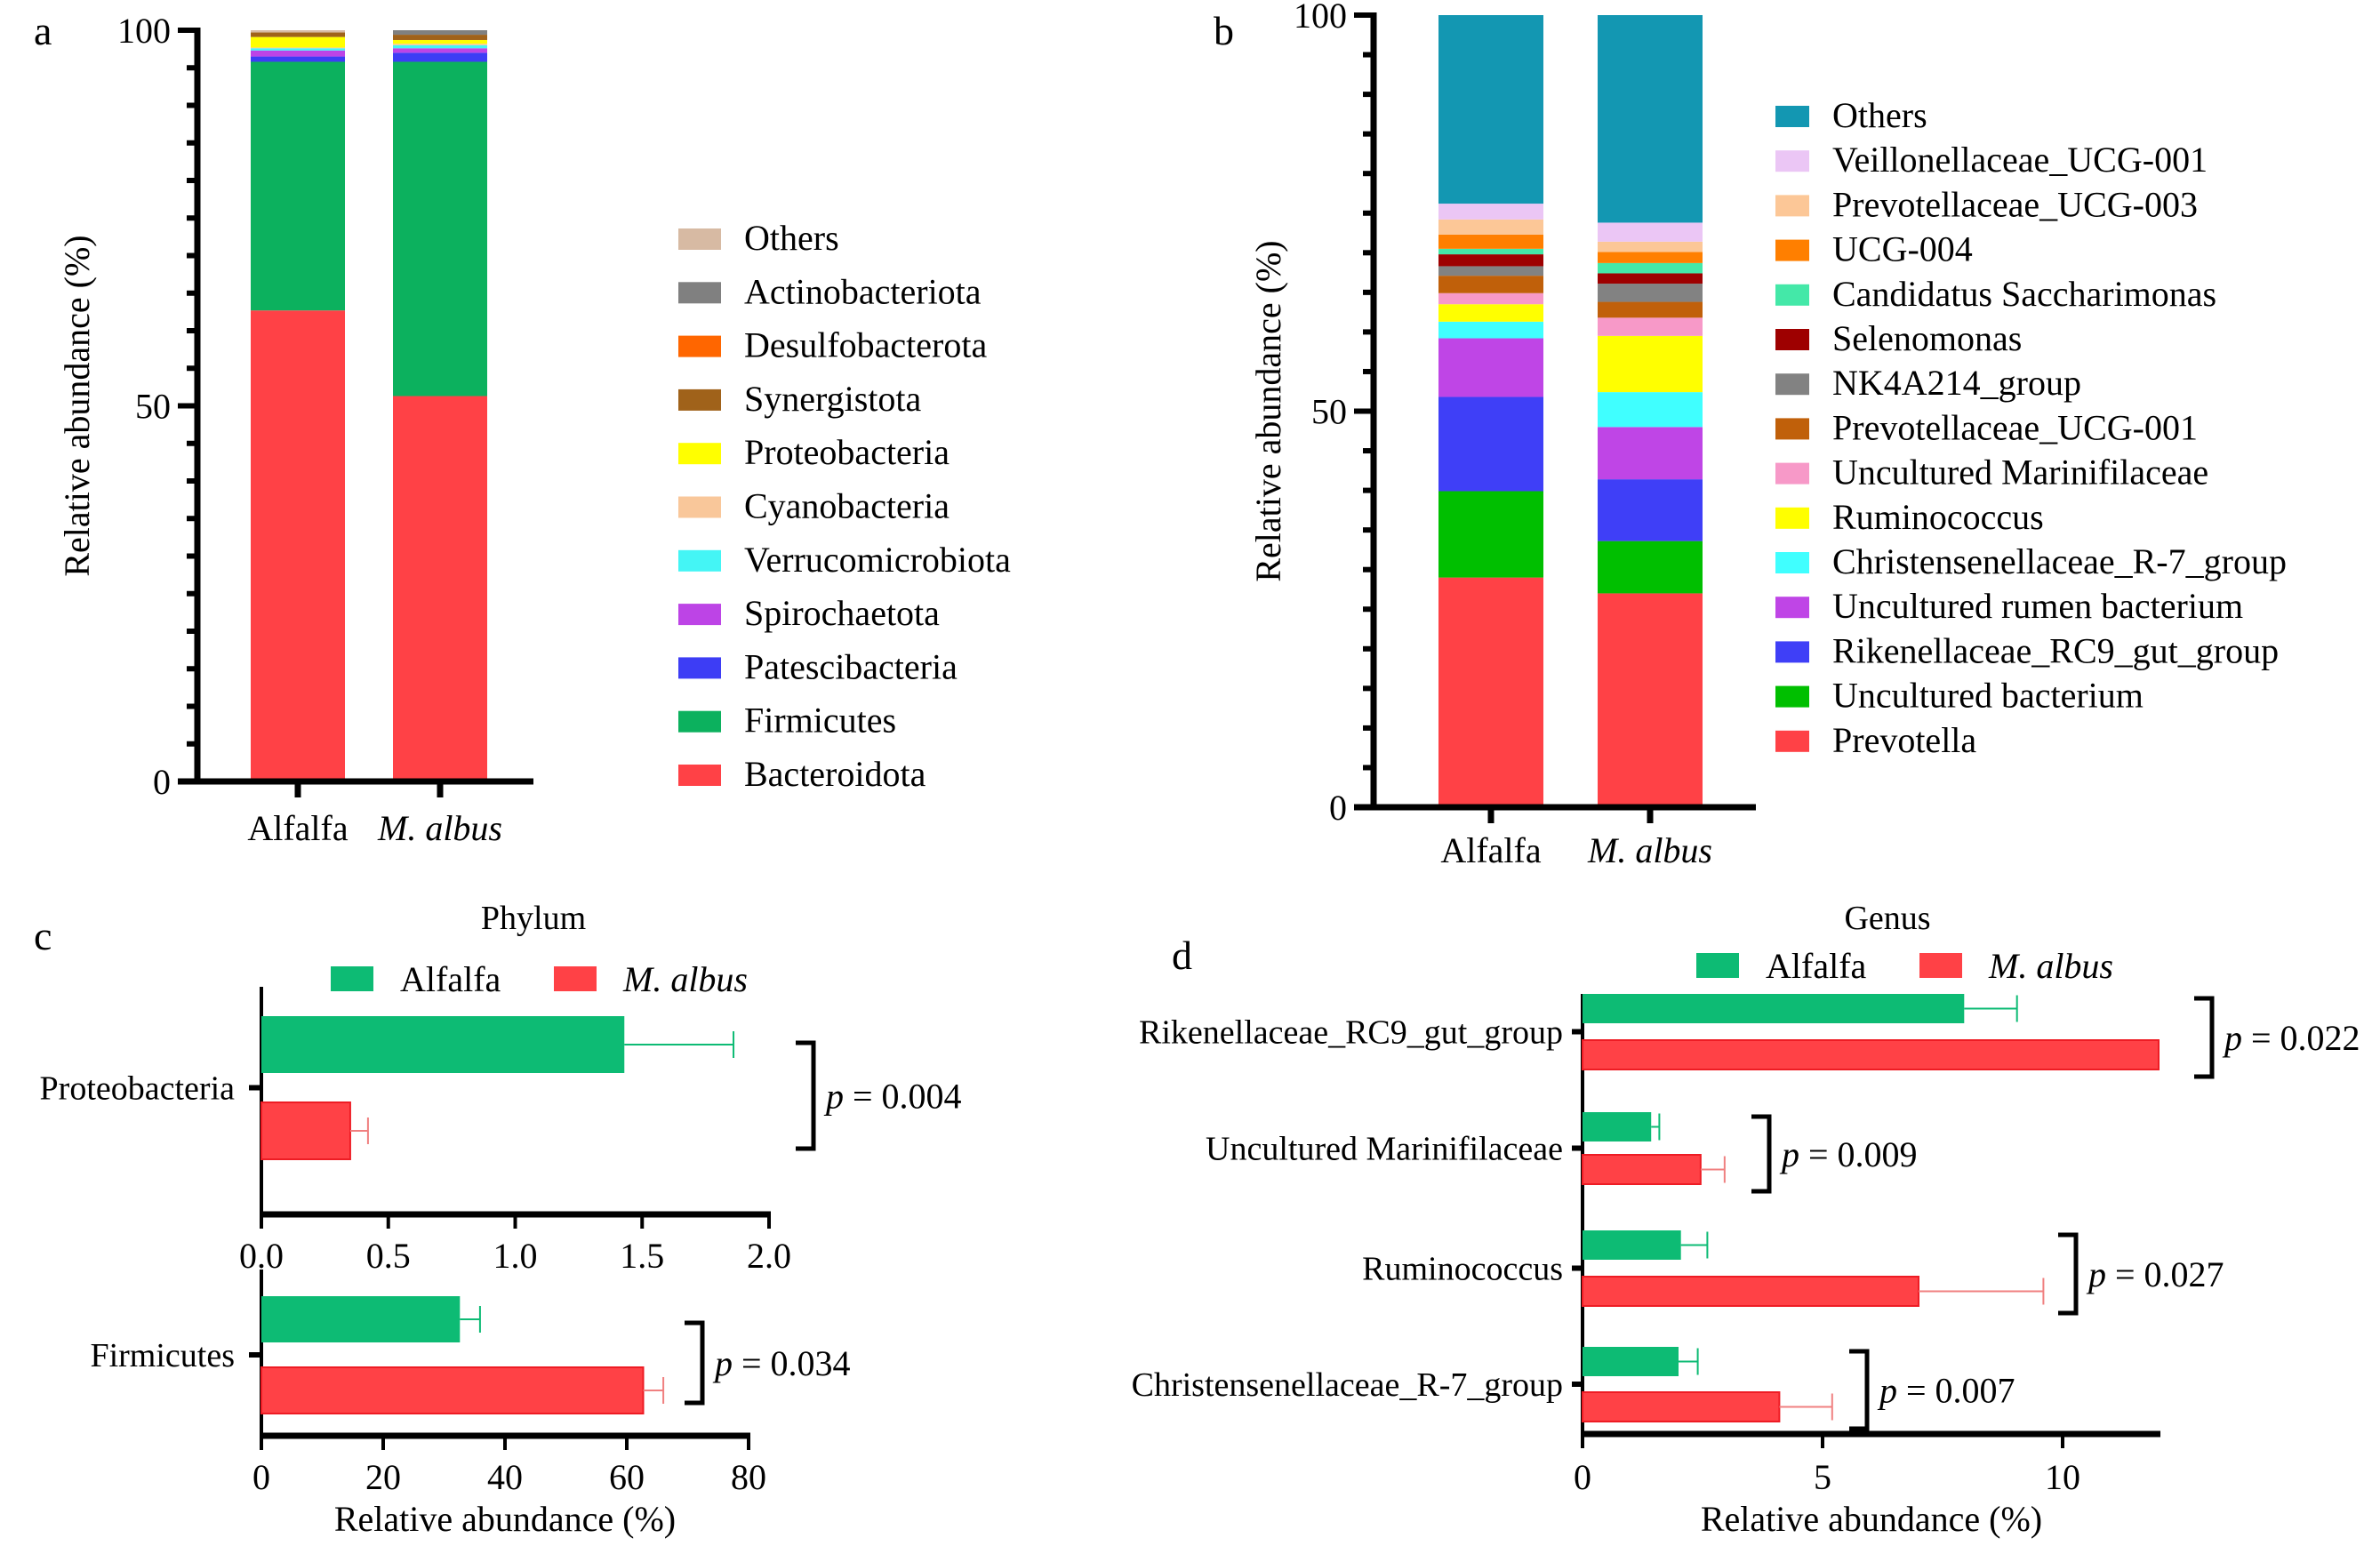 The width and height of the screenshot is (2380, 1546). What do you see at coordinates (1650, 268) in the screenshot?
I see `bar-segment-candidatus-saccharimonas` at bounding box center [1650, 268].